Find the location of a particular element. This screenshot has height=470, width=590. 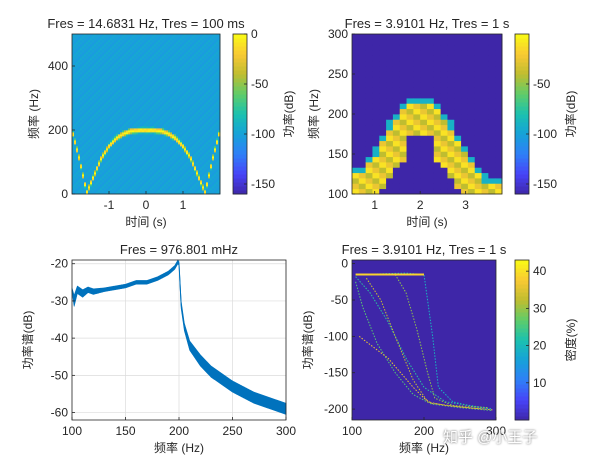

heatmap-cells is located at coordinates (146, 114).